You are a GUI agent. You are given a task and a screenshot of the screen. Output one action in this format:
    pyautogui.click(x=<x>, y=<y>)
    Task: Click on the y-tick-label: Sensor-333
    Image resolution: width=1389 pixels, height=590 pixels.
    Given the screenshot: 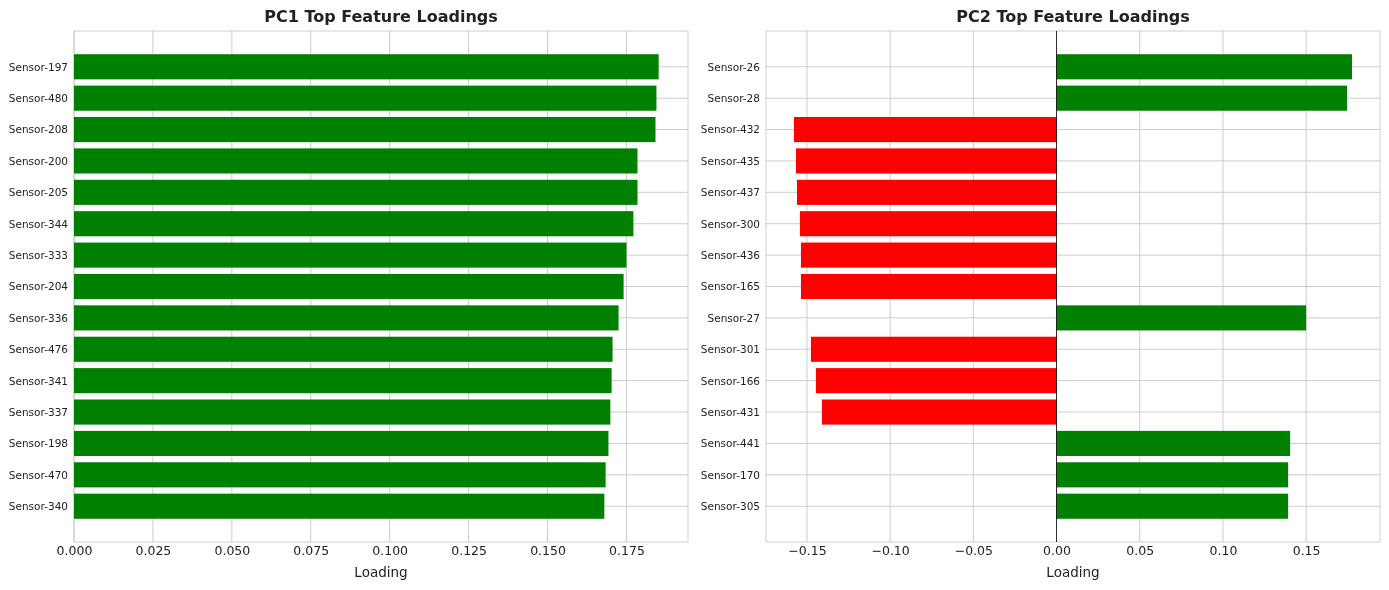 What is the action you would take?
    pyautogui.click(x=38, y=254)
    